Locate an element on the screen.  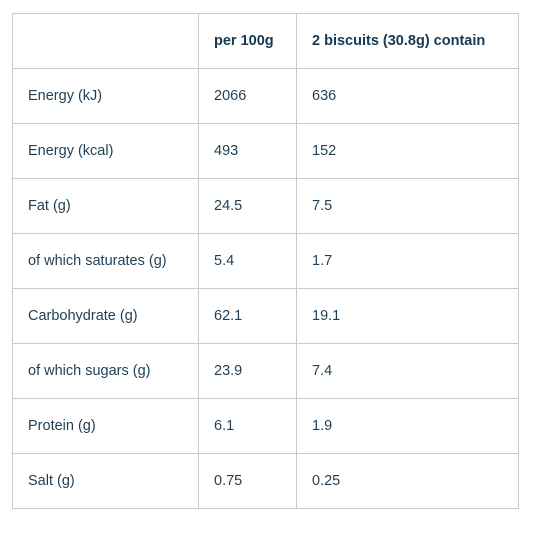
table-row: Protein (g) 6.1 1.9 is located at coordinates (265, 426).